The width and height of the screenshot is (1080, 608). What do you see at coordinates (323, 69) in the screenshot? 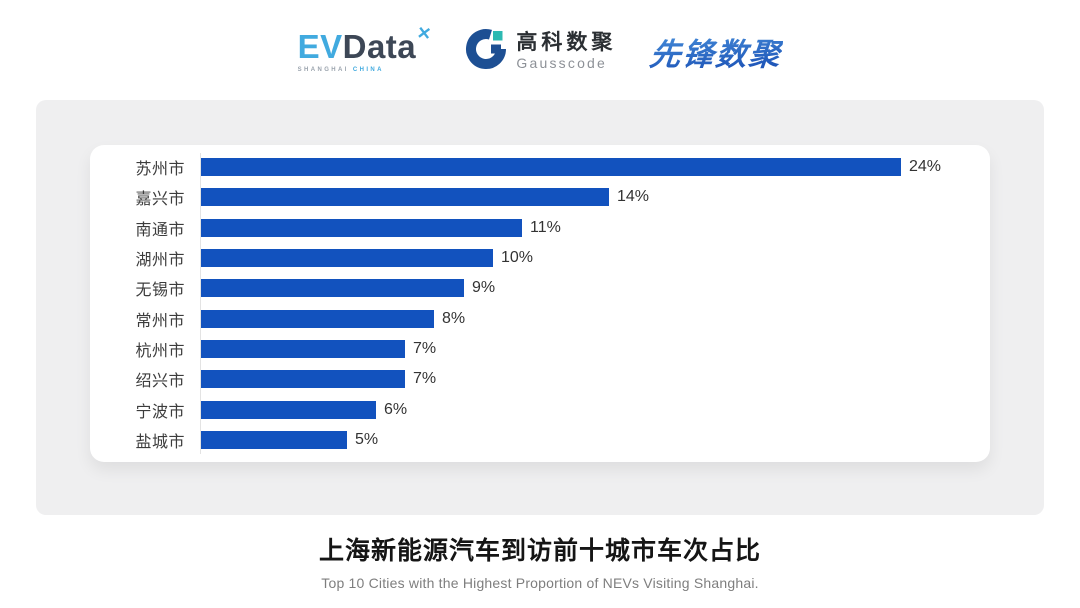
I see `evdata-tagline-shanghai: SHANGHAI` at bounding box center [323, 69].